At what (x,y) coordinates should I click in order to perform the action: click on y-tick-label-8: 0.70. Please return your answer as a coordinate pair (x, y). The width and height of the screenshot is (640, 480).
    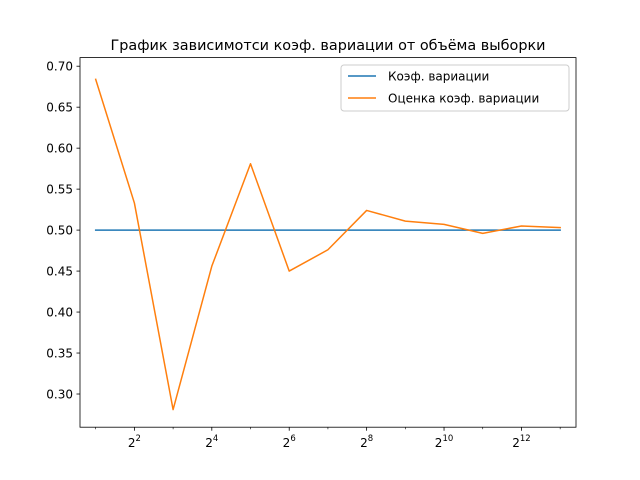
    Looking at the image, I should click on (59, 67).